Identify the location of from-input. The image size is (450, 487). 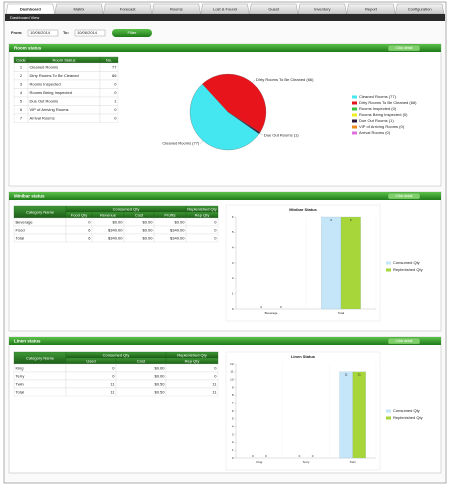
(43, 33).